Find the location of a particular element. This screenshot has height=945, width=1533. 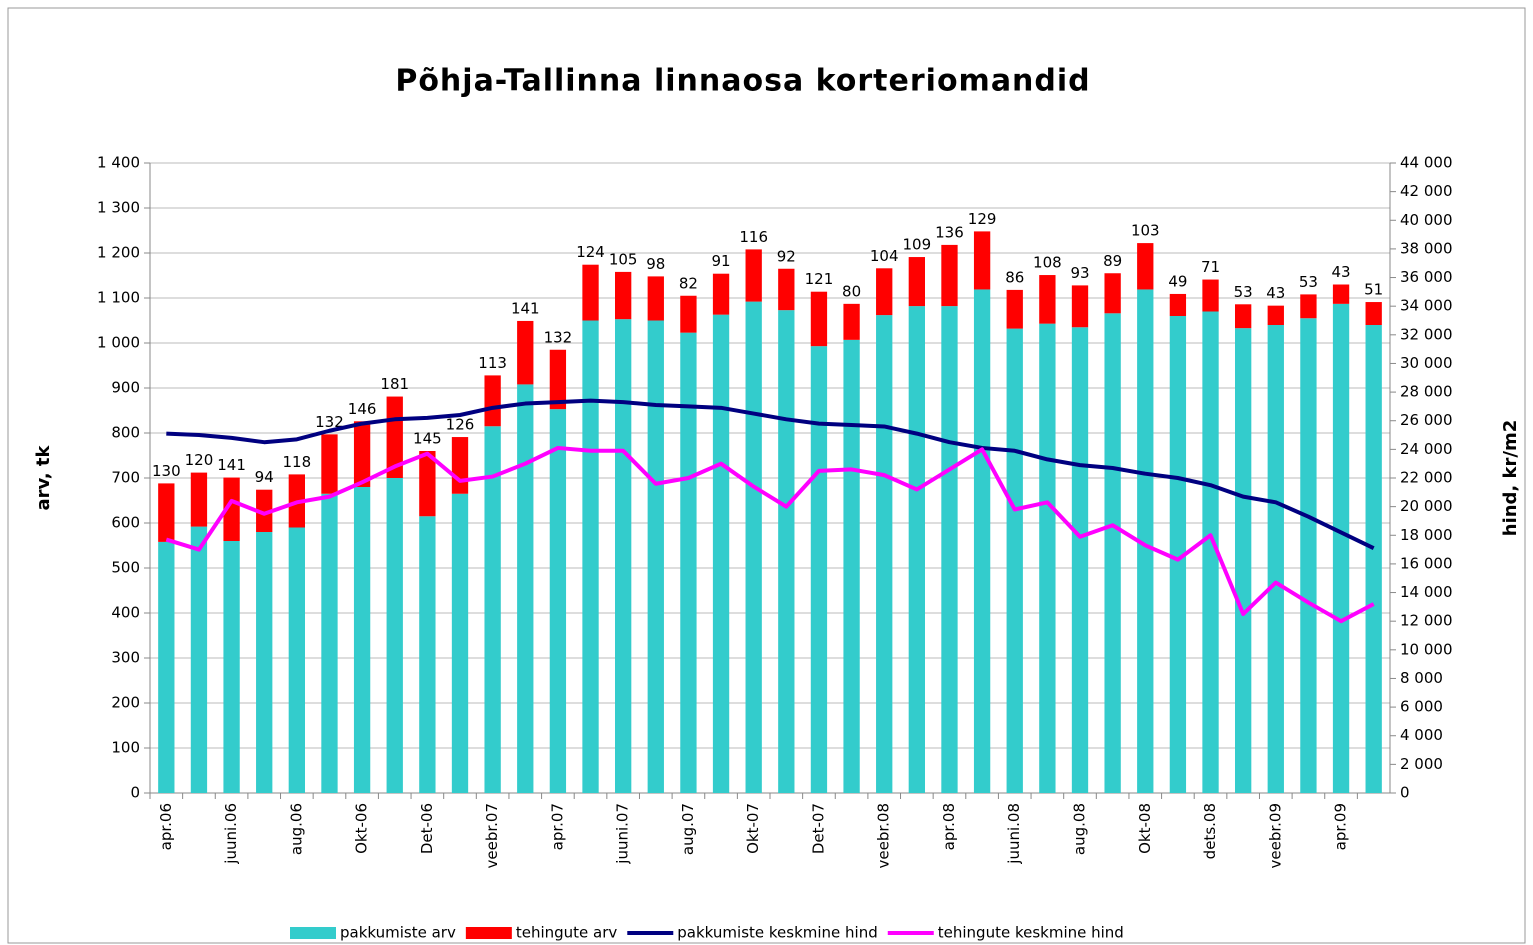

y-tick-label: 1 300 is located at coordinates (118, 208).